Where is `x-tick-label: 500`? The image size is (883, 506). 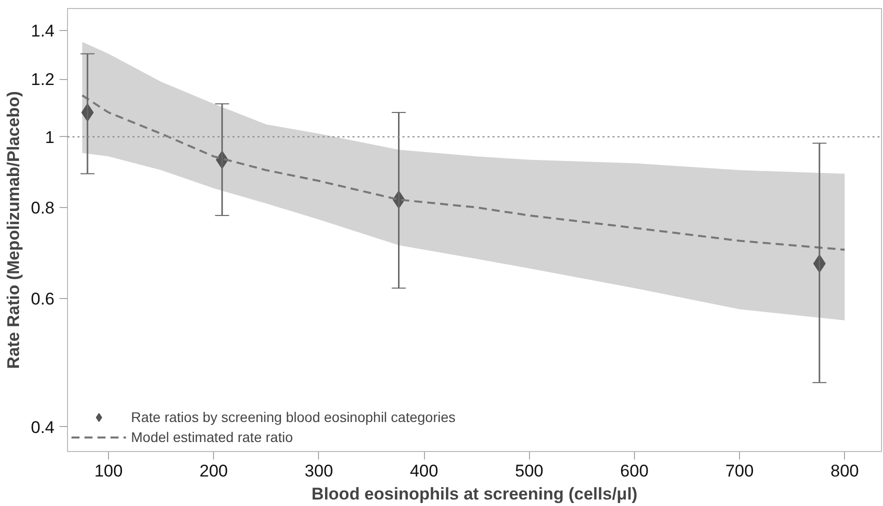 x-tick-label: 500 is located at coordinates (529, 471).